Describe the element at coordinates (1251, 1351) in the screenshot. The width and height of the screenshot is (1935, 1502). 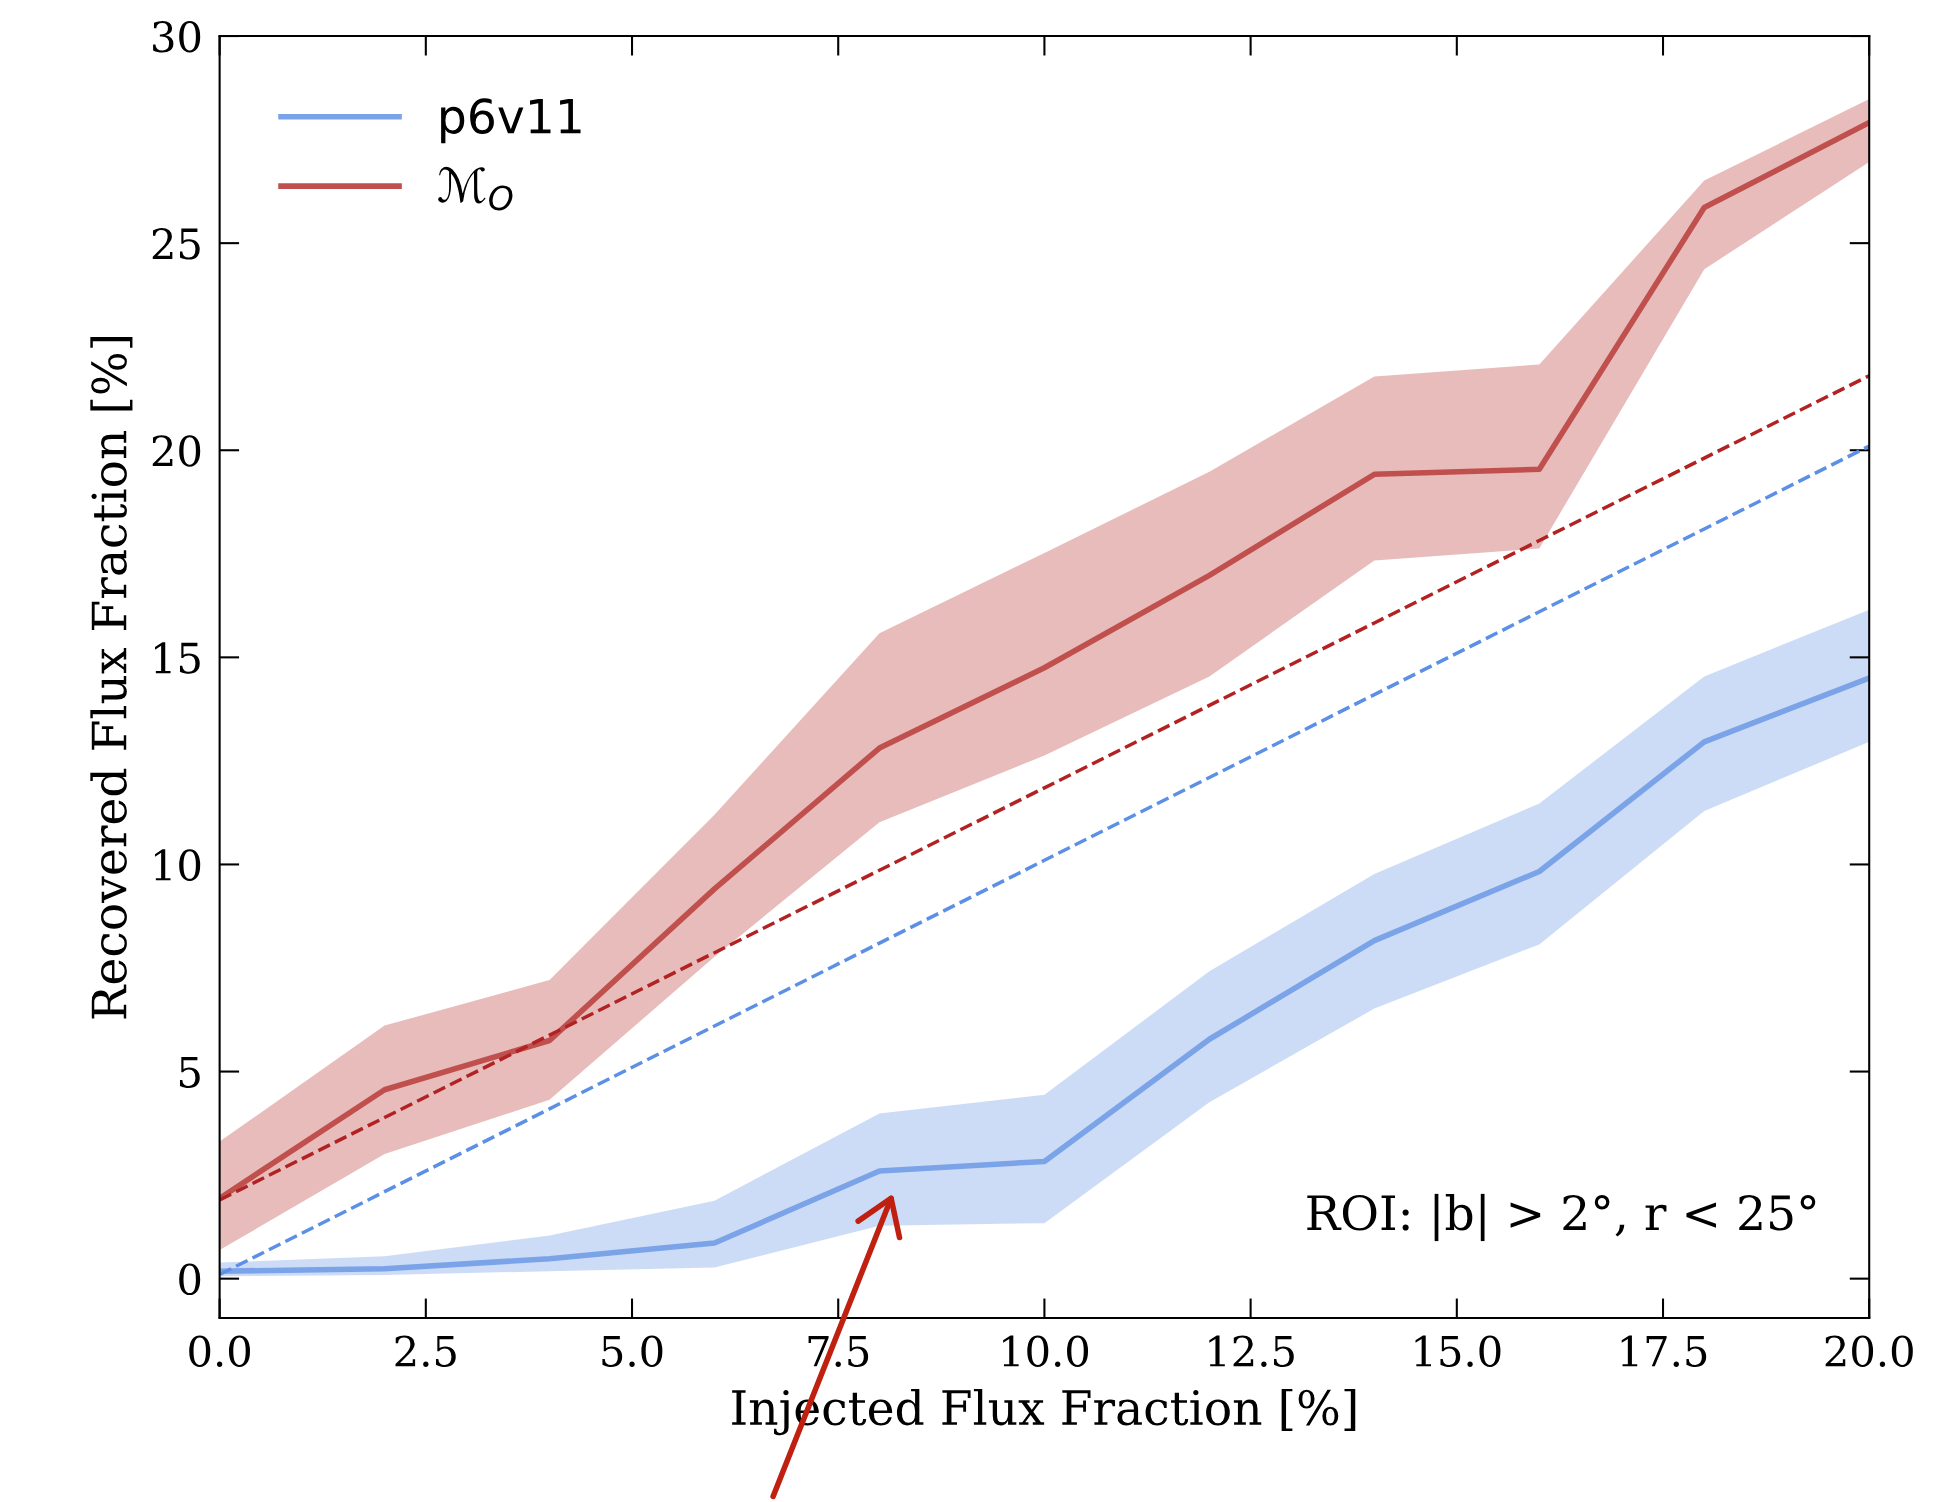
I see `x-tick-label: 12.5` at that location.